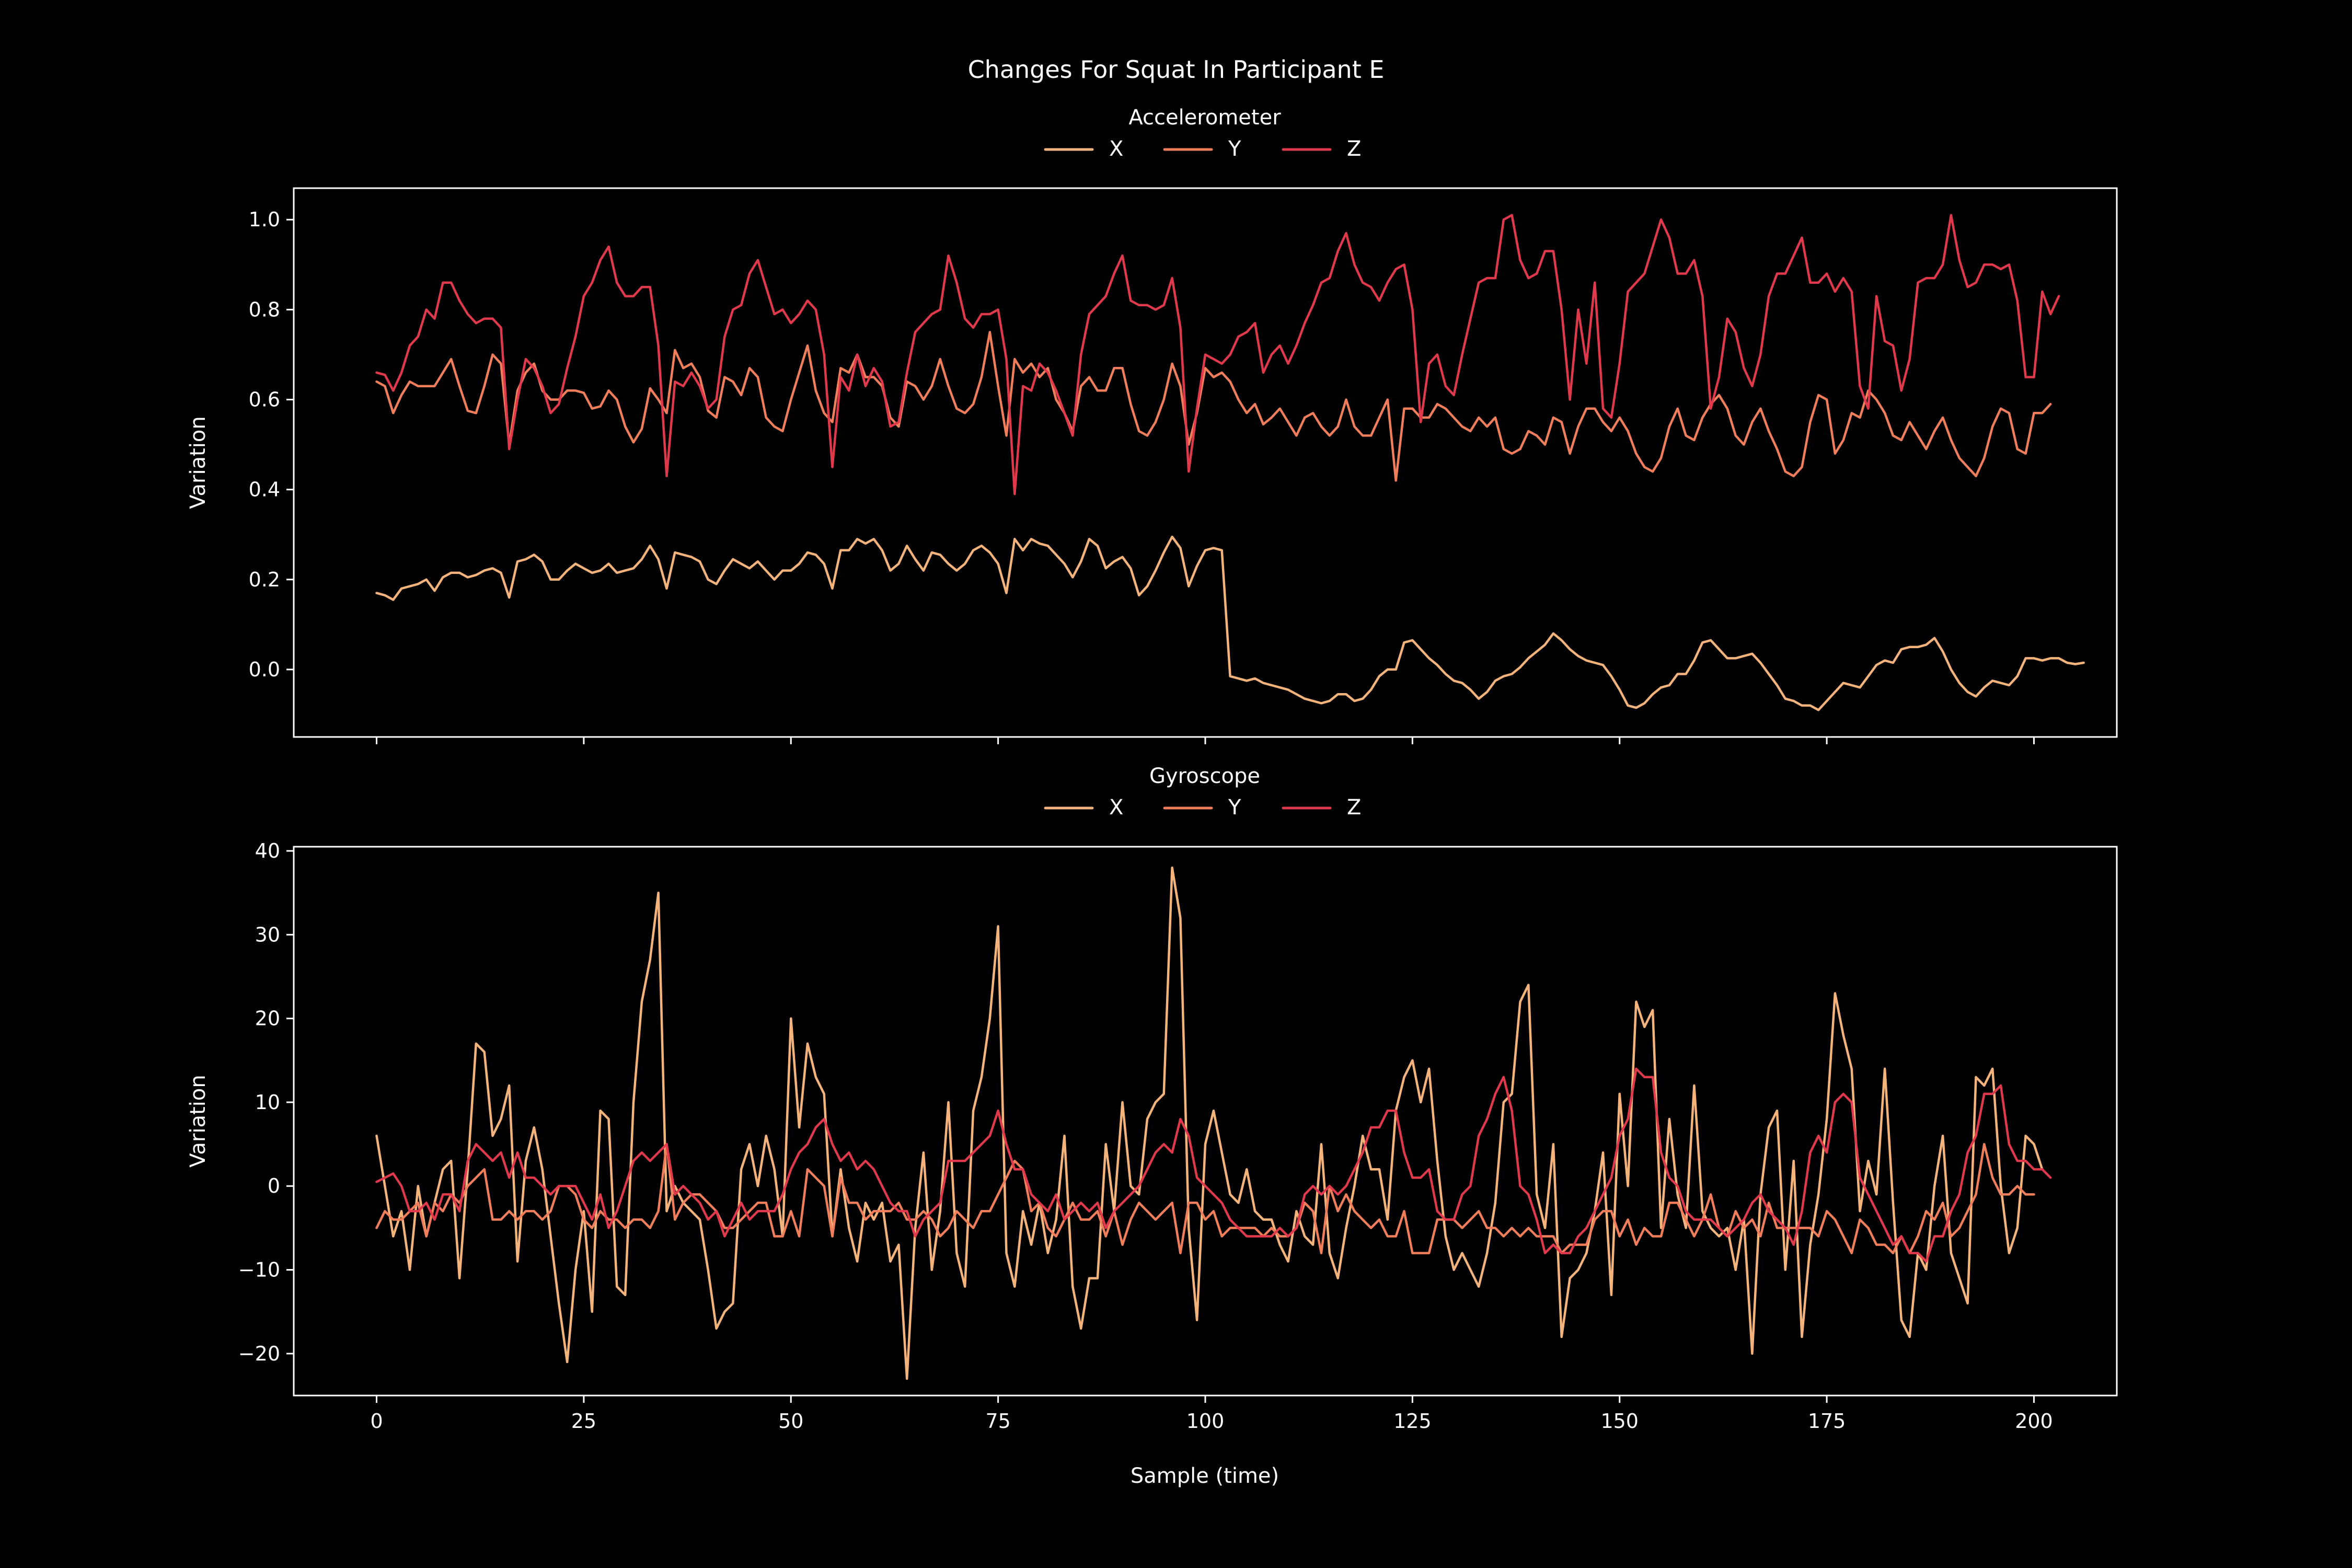 This screenshot has width=2352, height=1568. I want to click on y-tick-label: 10, so click(267, 1102).